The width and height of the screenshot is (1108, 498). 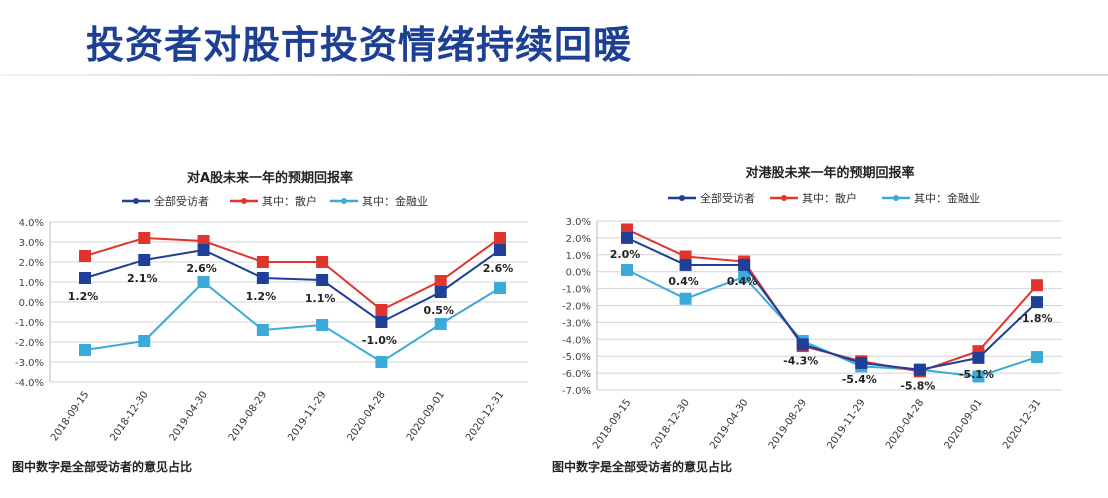 I want to click on data-label: -1.8%, so click(x=1034, y=318).